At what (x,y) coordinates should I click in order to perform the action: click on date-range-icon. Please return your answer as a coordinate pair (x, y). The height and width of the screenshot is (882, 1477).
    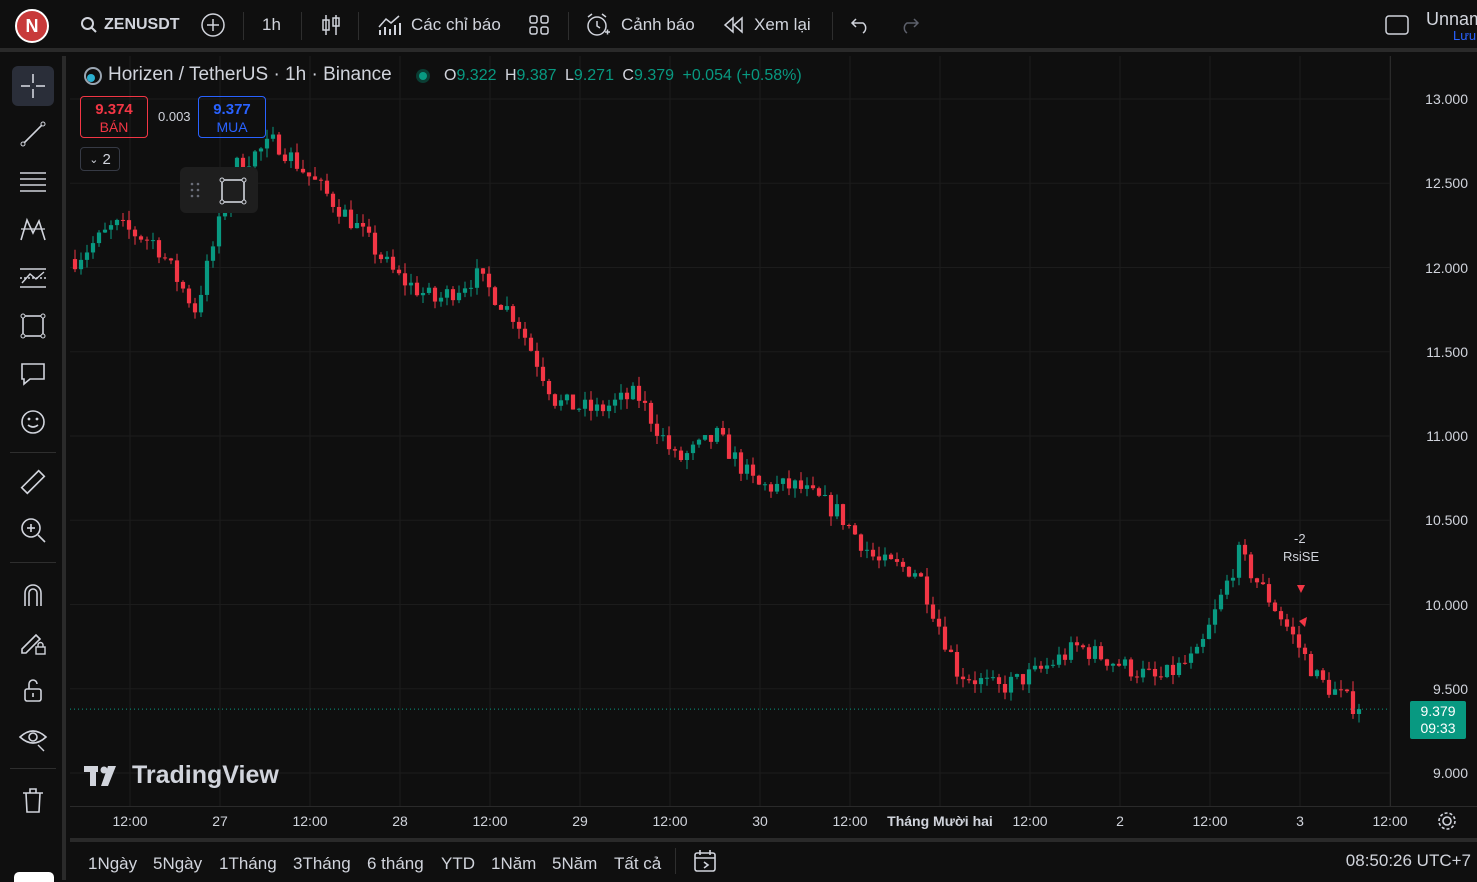
    Looking at the image, I should click on (705, 861).